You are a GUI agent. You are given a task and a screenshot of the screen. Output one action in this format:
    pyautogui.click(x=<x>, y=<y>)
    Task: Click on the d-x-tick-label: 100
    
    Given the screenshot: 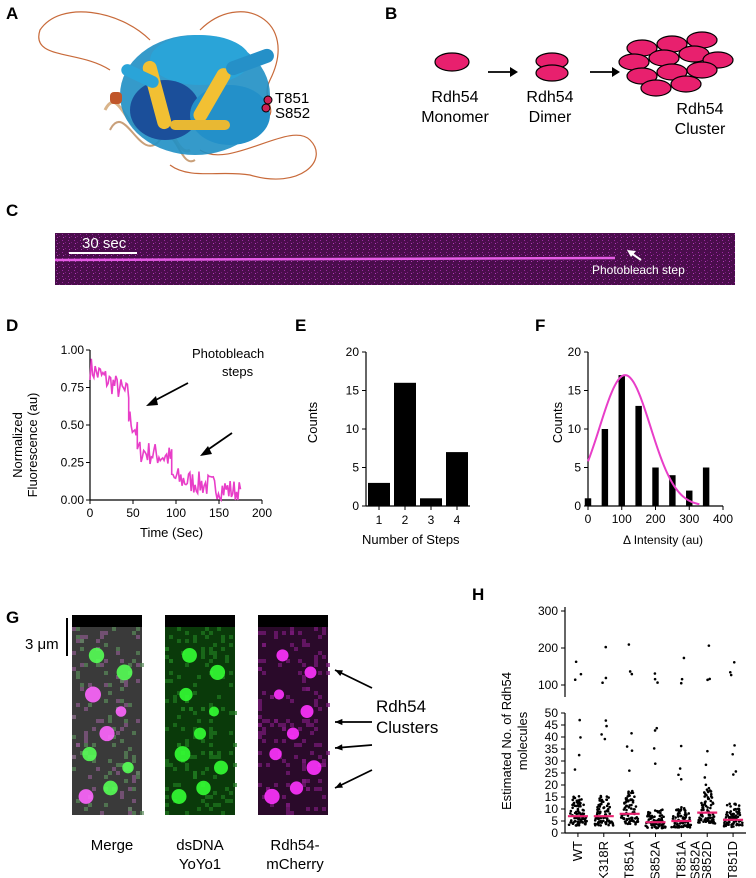 What is the action you would take?
    pyautogui.click(x=176, y=513)
    